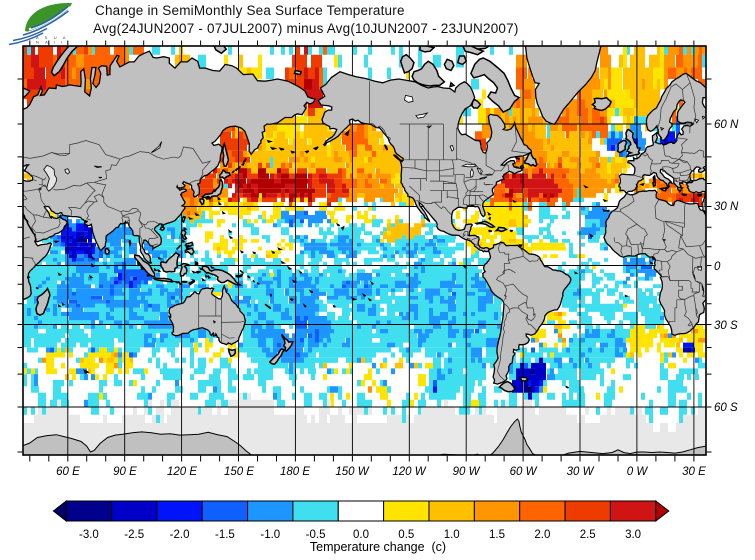 The image size is (755, 560). What do you see at coordinates (726, 326) in the screenshot?
I see `svg-text: 30 S` at bounding box center [726, 326].